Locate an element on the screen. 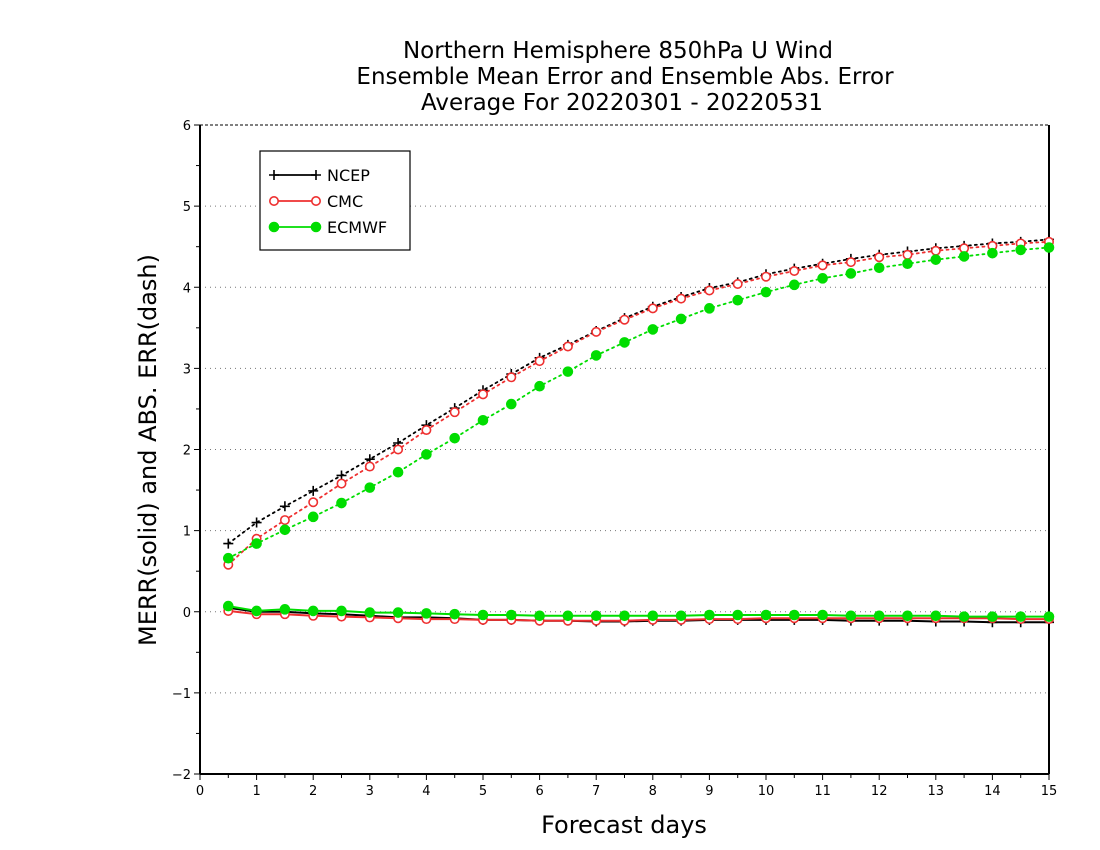 This screenshot has height=850, width=1100. title-line-3: Average For 20220301 - 20220531 is located at coordinates (622, 103).